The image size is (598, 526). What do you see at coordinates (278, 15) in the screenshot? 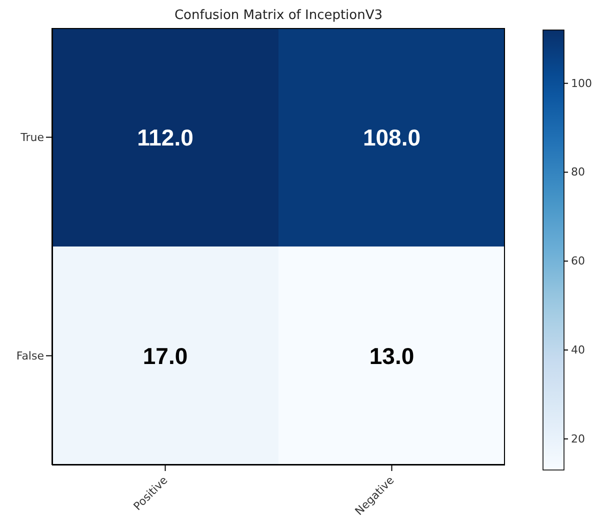
I see `chart-title: Confusion Matrix of InceptionV3` at bounding box center [278, 15].